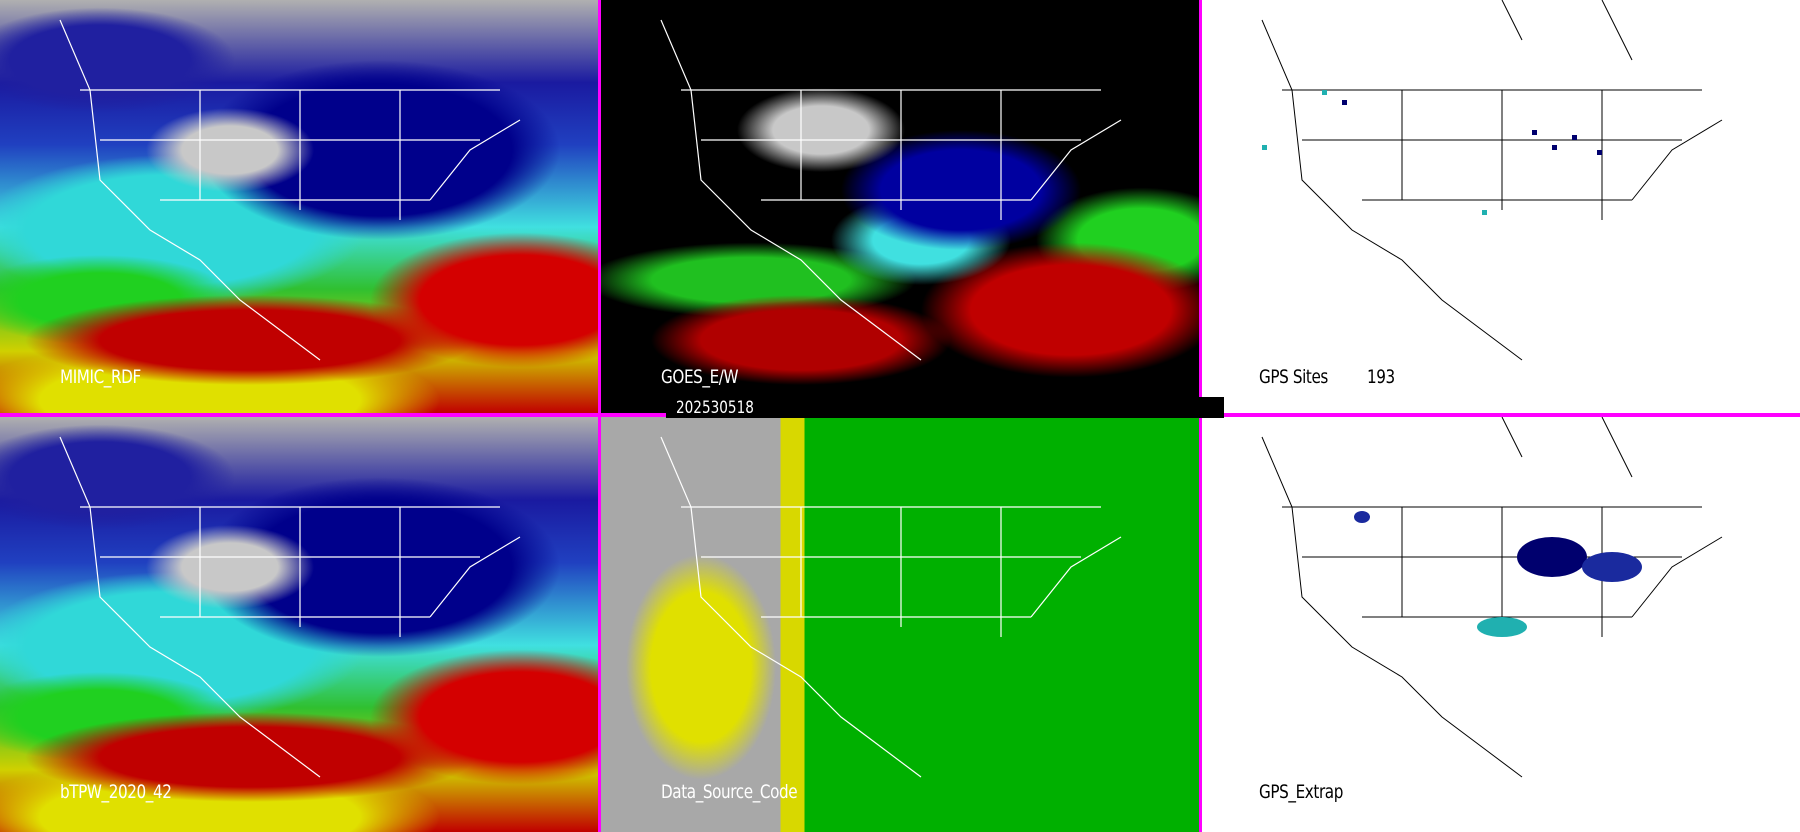 This screenshot has width=1800, height=832. Describe the element at coordinates (1293, 377) in the screenshot. I see `panel-label: GPS Sites` at that location.